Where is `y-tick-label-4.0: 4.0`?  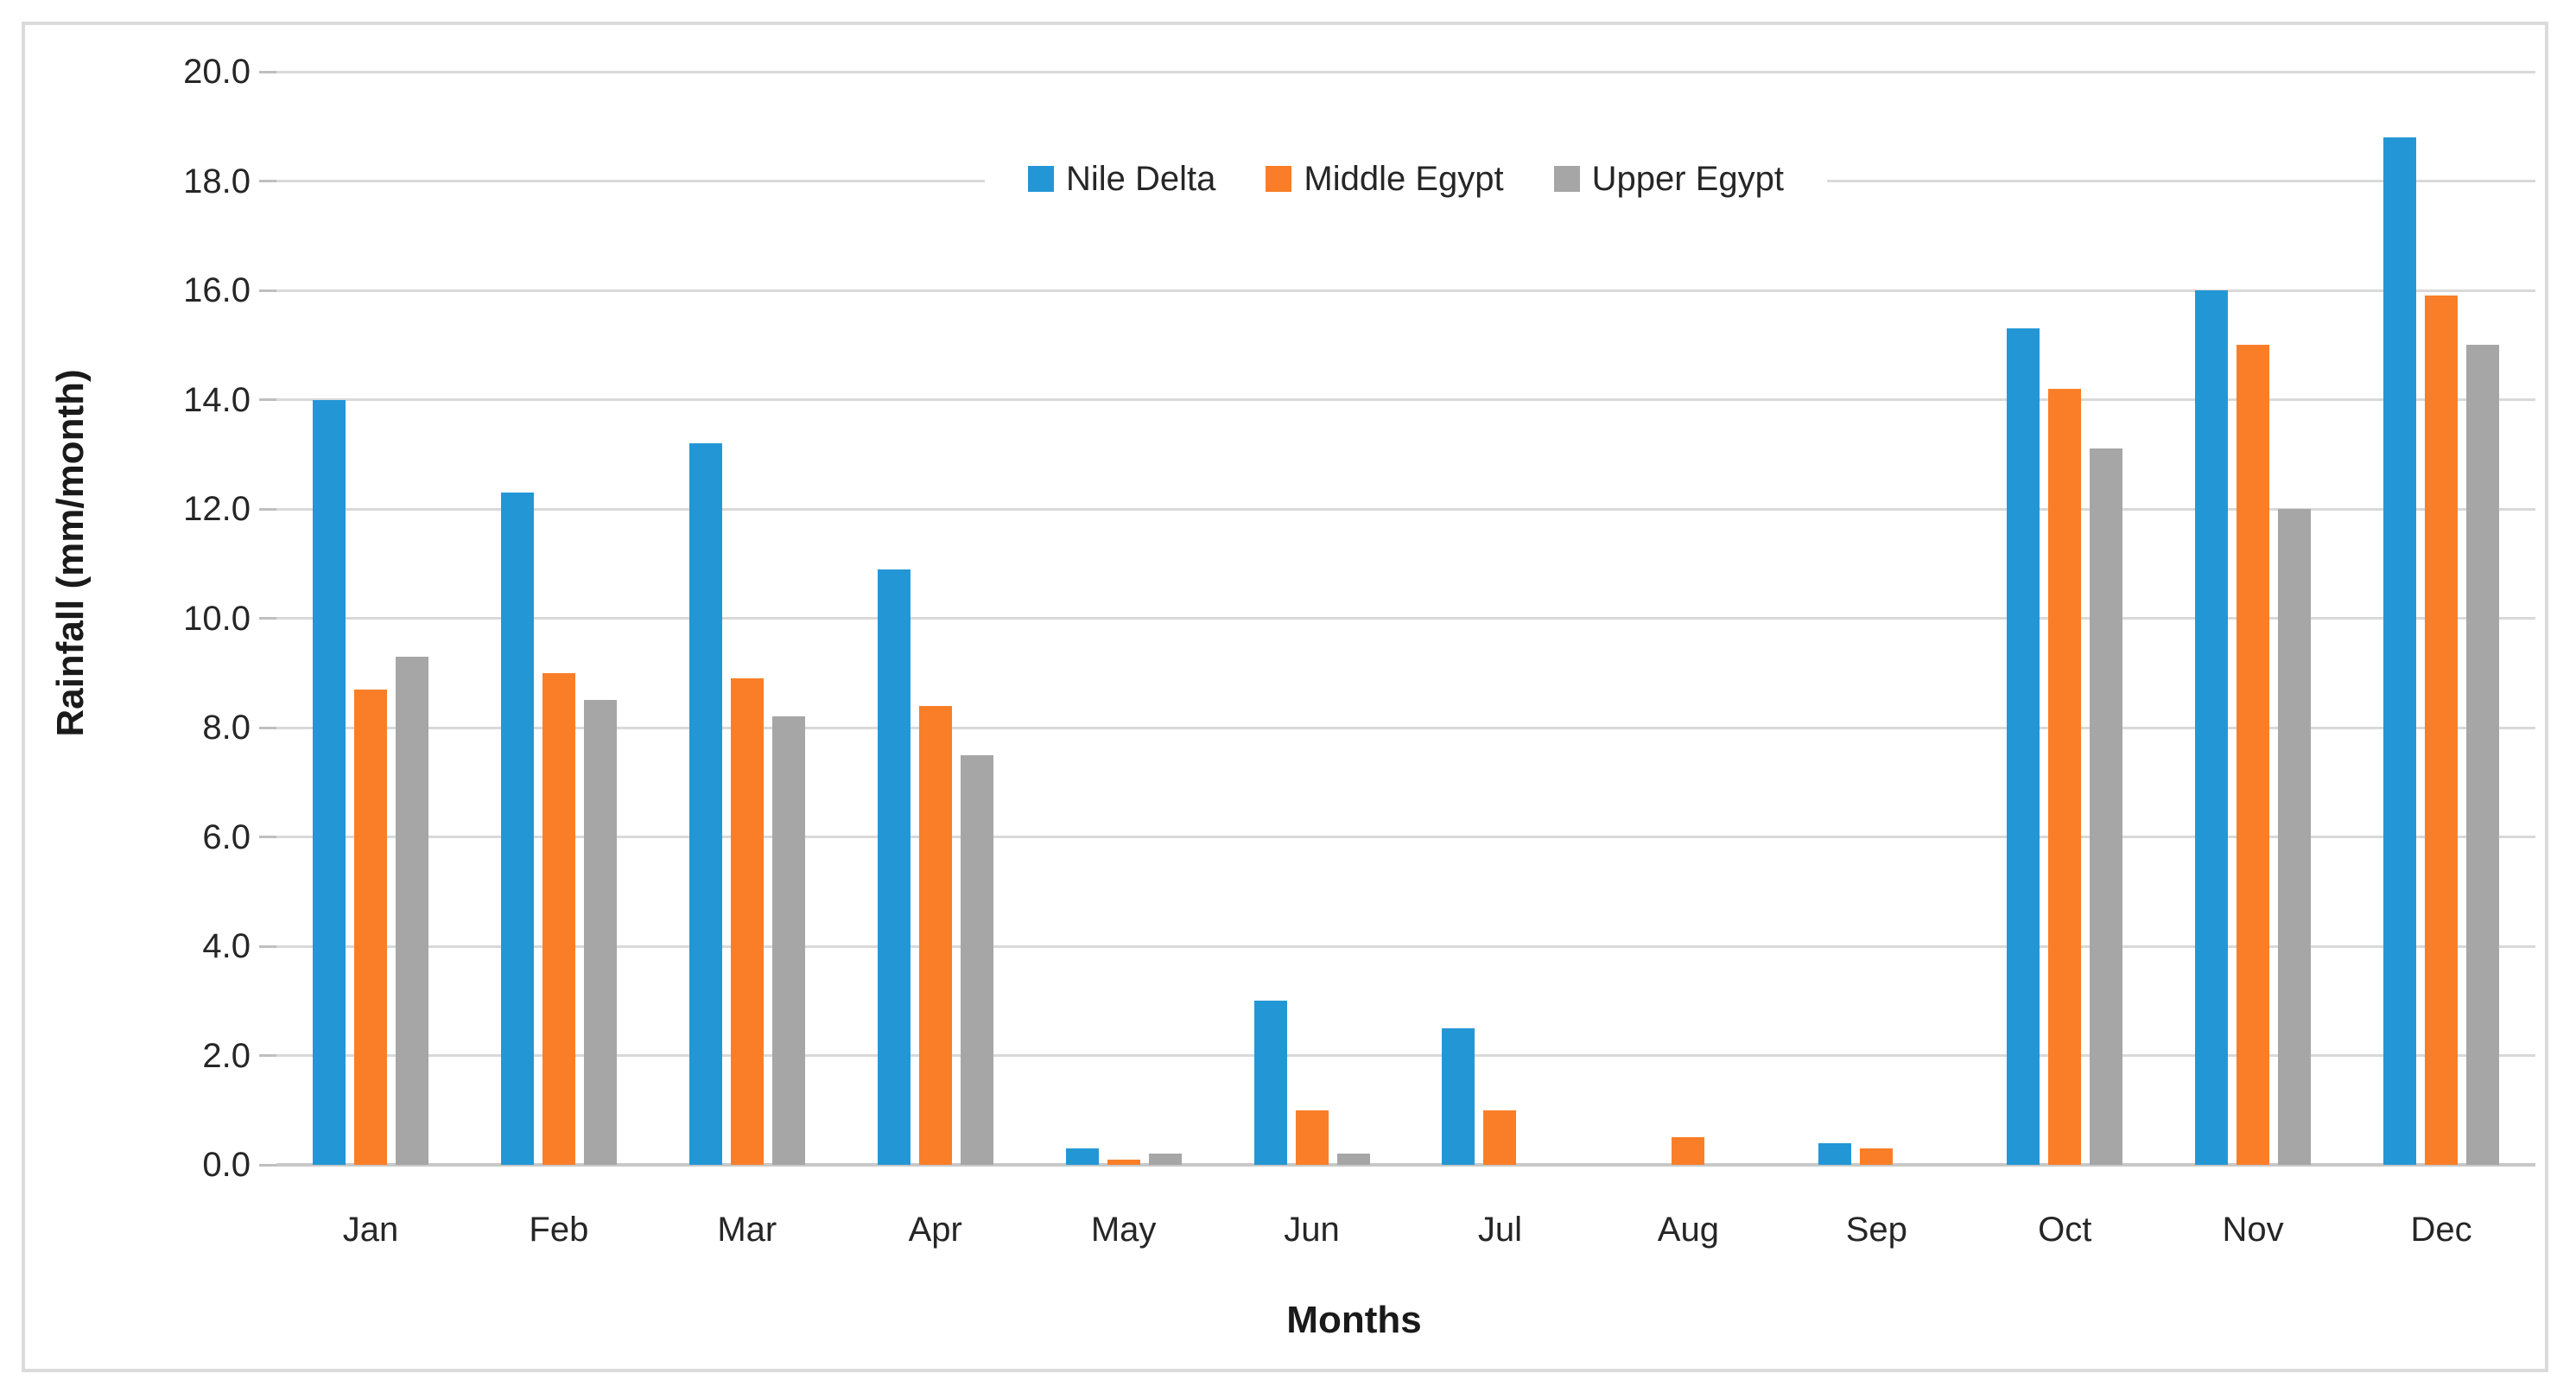 y-tick-label-4.0: 4.0 is located at coordinates (226, 946).